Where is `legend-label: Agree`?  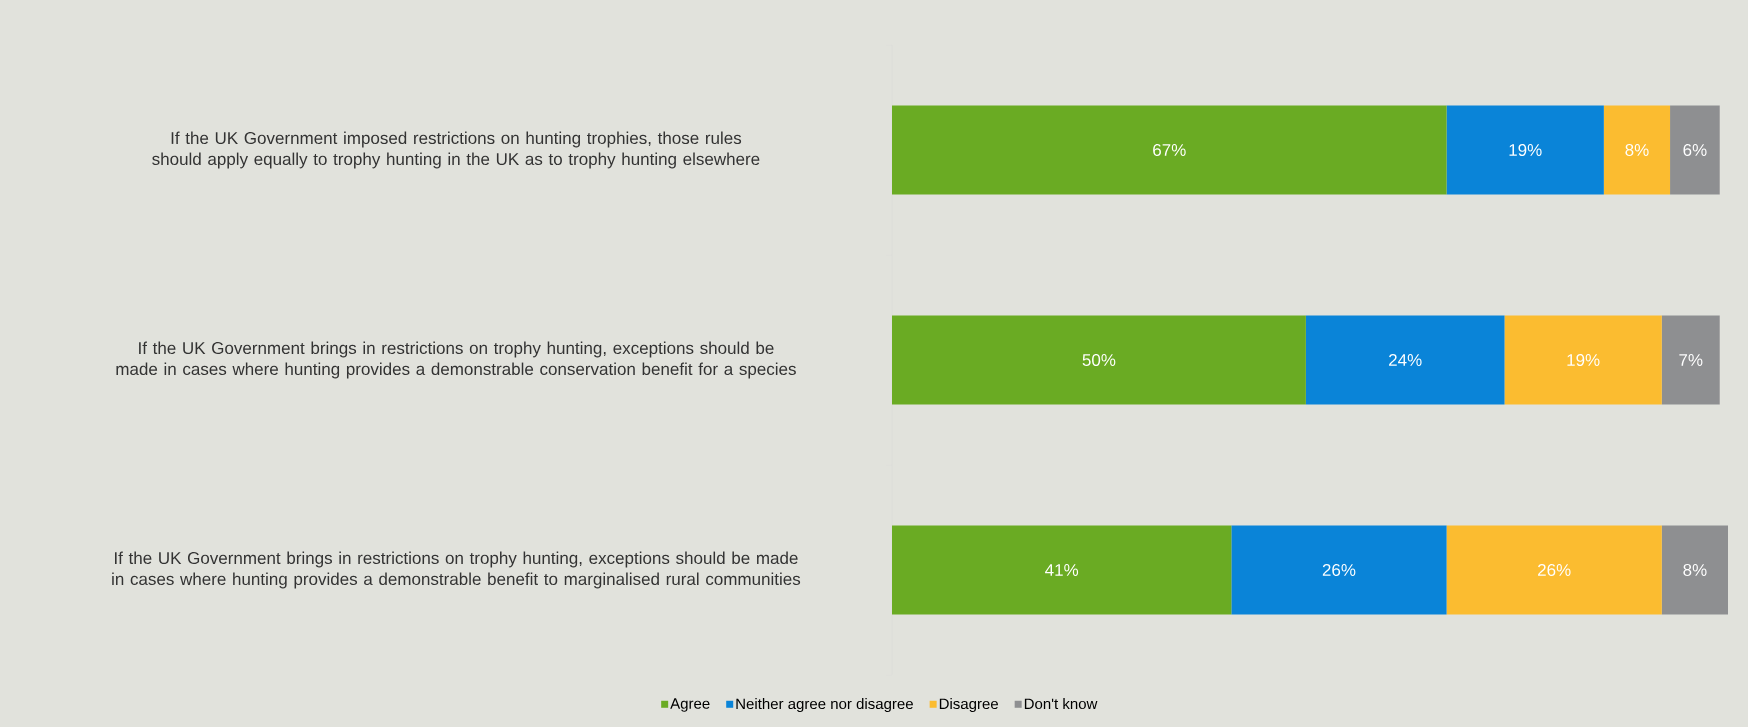
legend-label: Agree is located at coordinates (690, 705).